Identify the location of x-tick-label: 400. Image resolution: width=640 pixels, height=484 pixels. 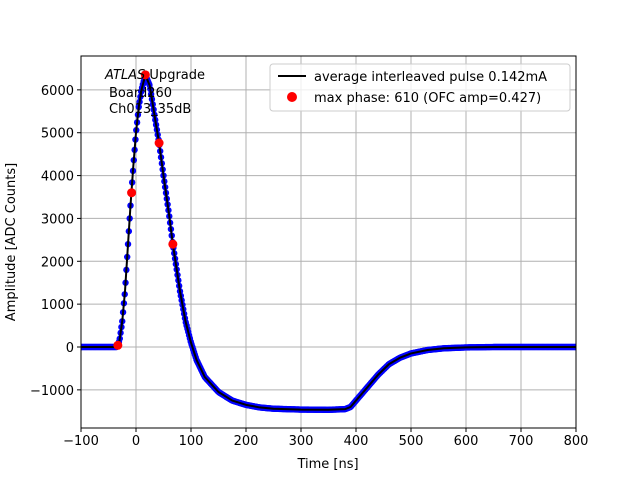
(356, 441).